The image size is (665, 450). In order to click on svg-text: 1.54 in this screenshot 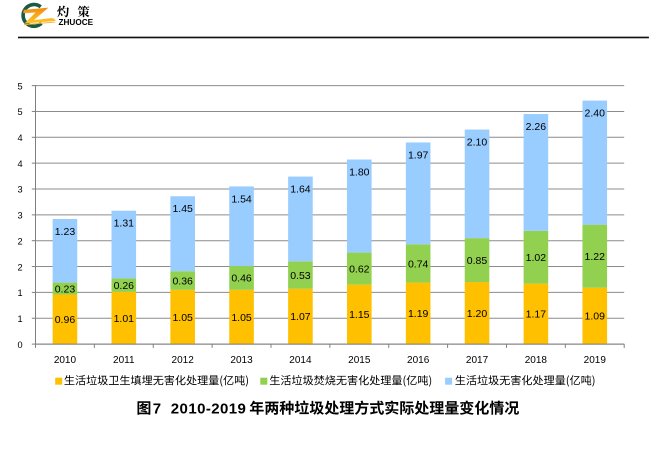, I will do `click(241, 199)`.